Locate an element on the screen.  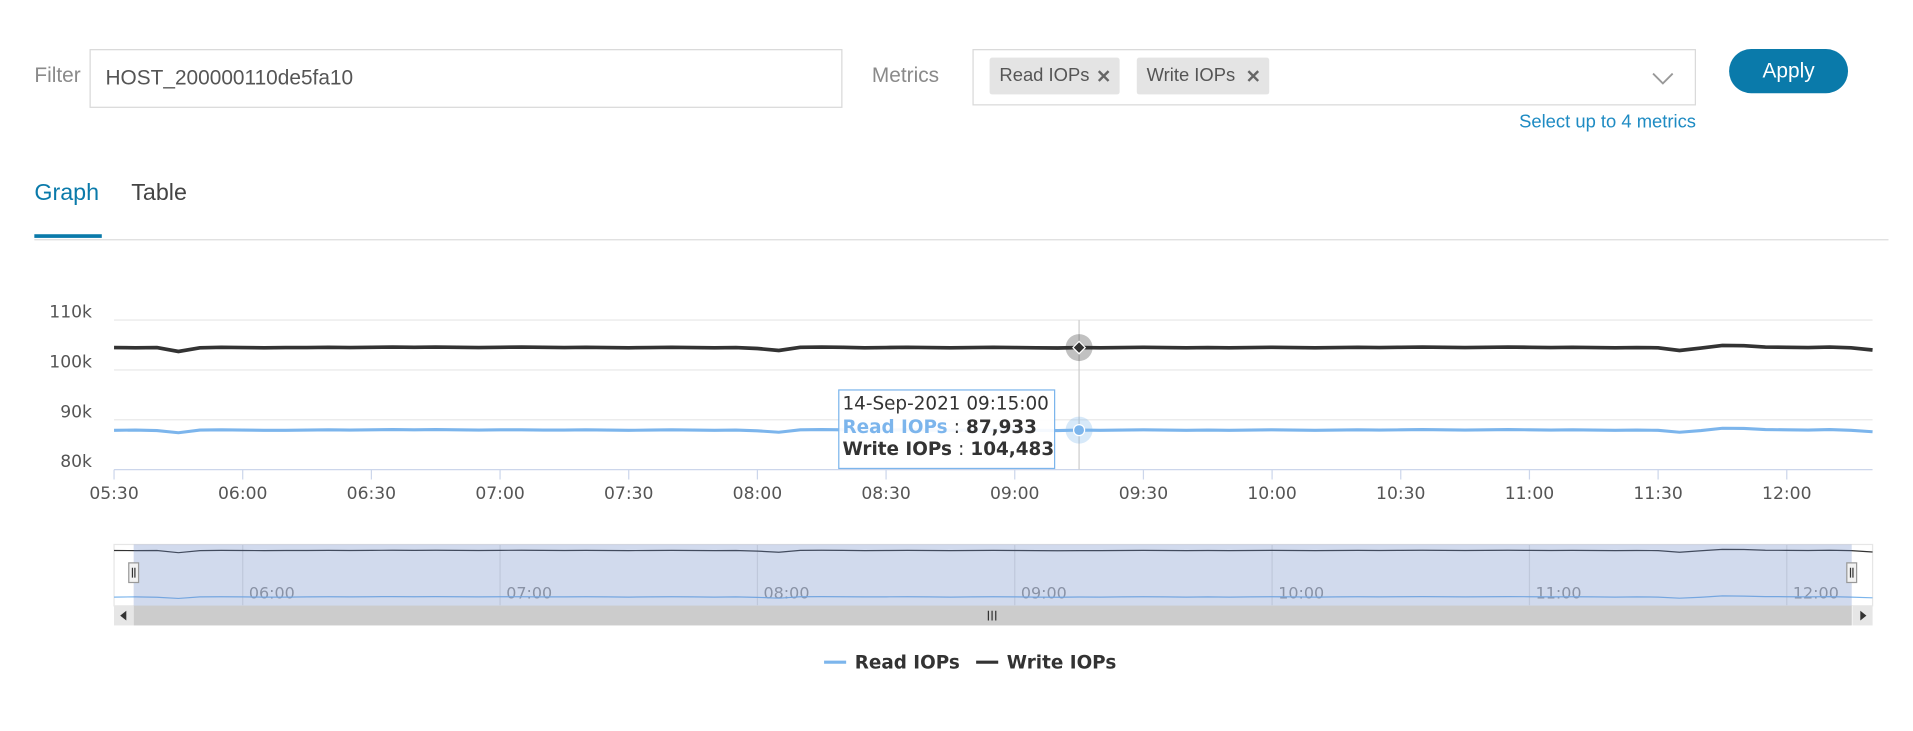
tooltip-value: 87,933 is located at coordinates (1001, 427).